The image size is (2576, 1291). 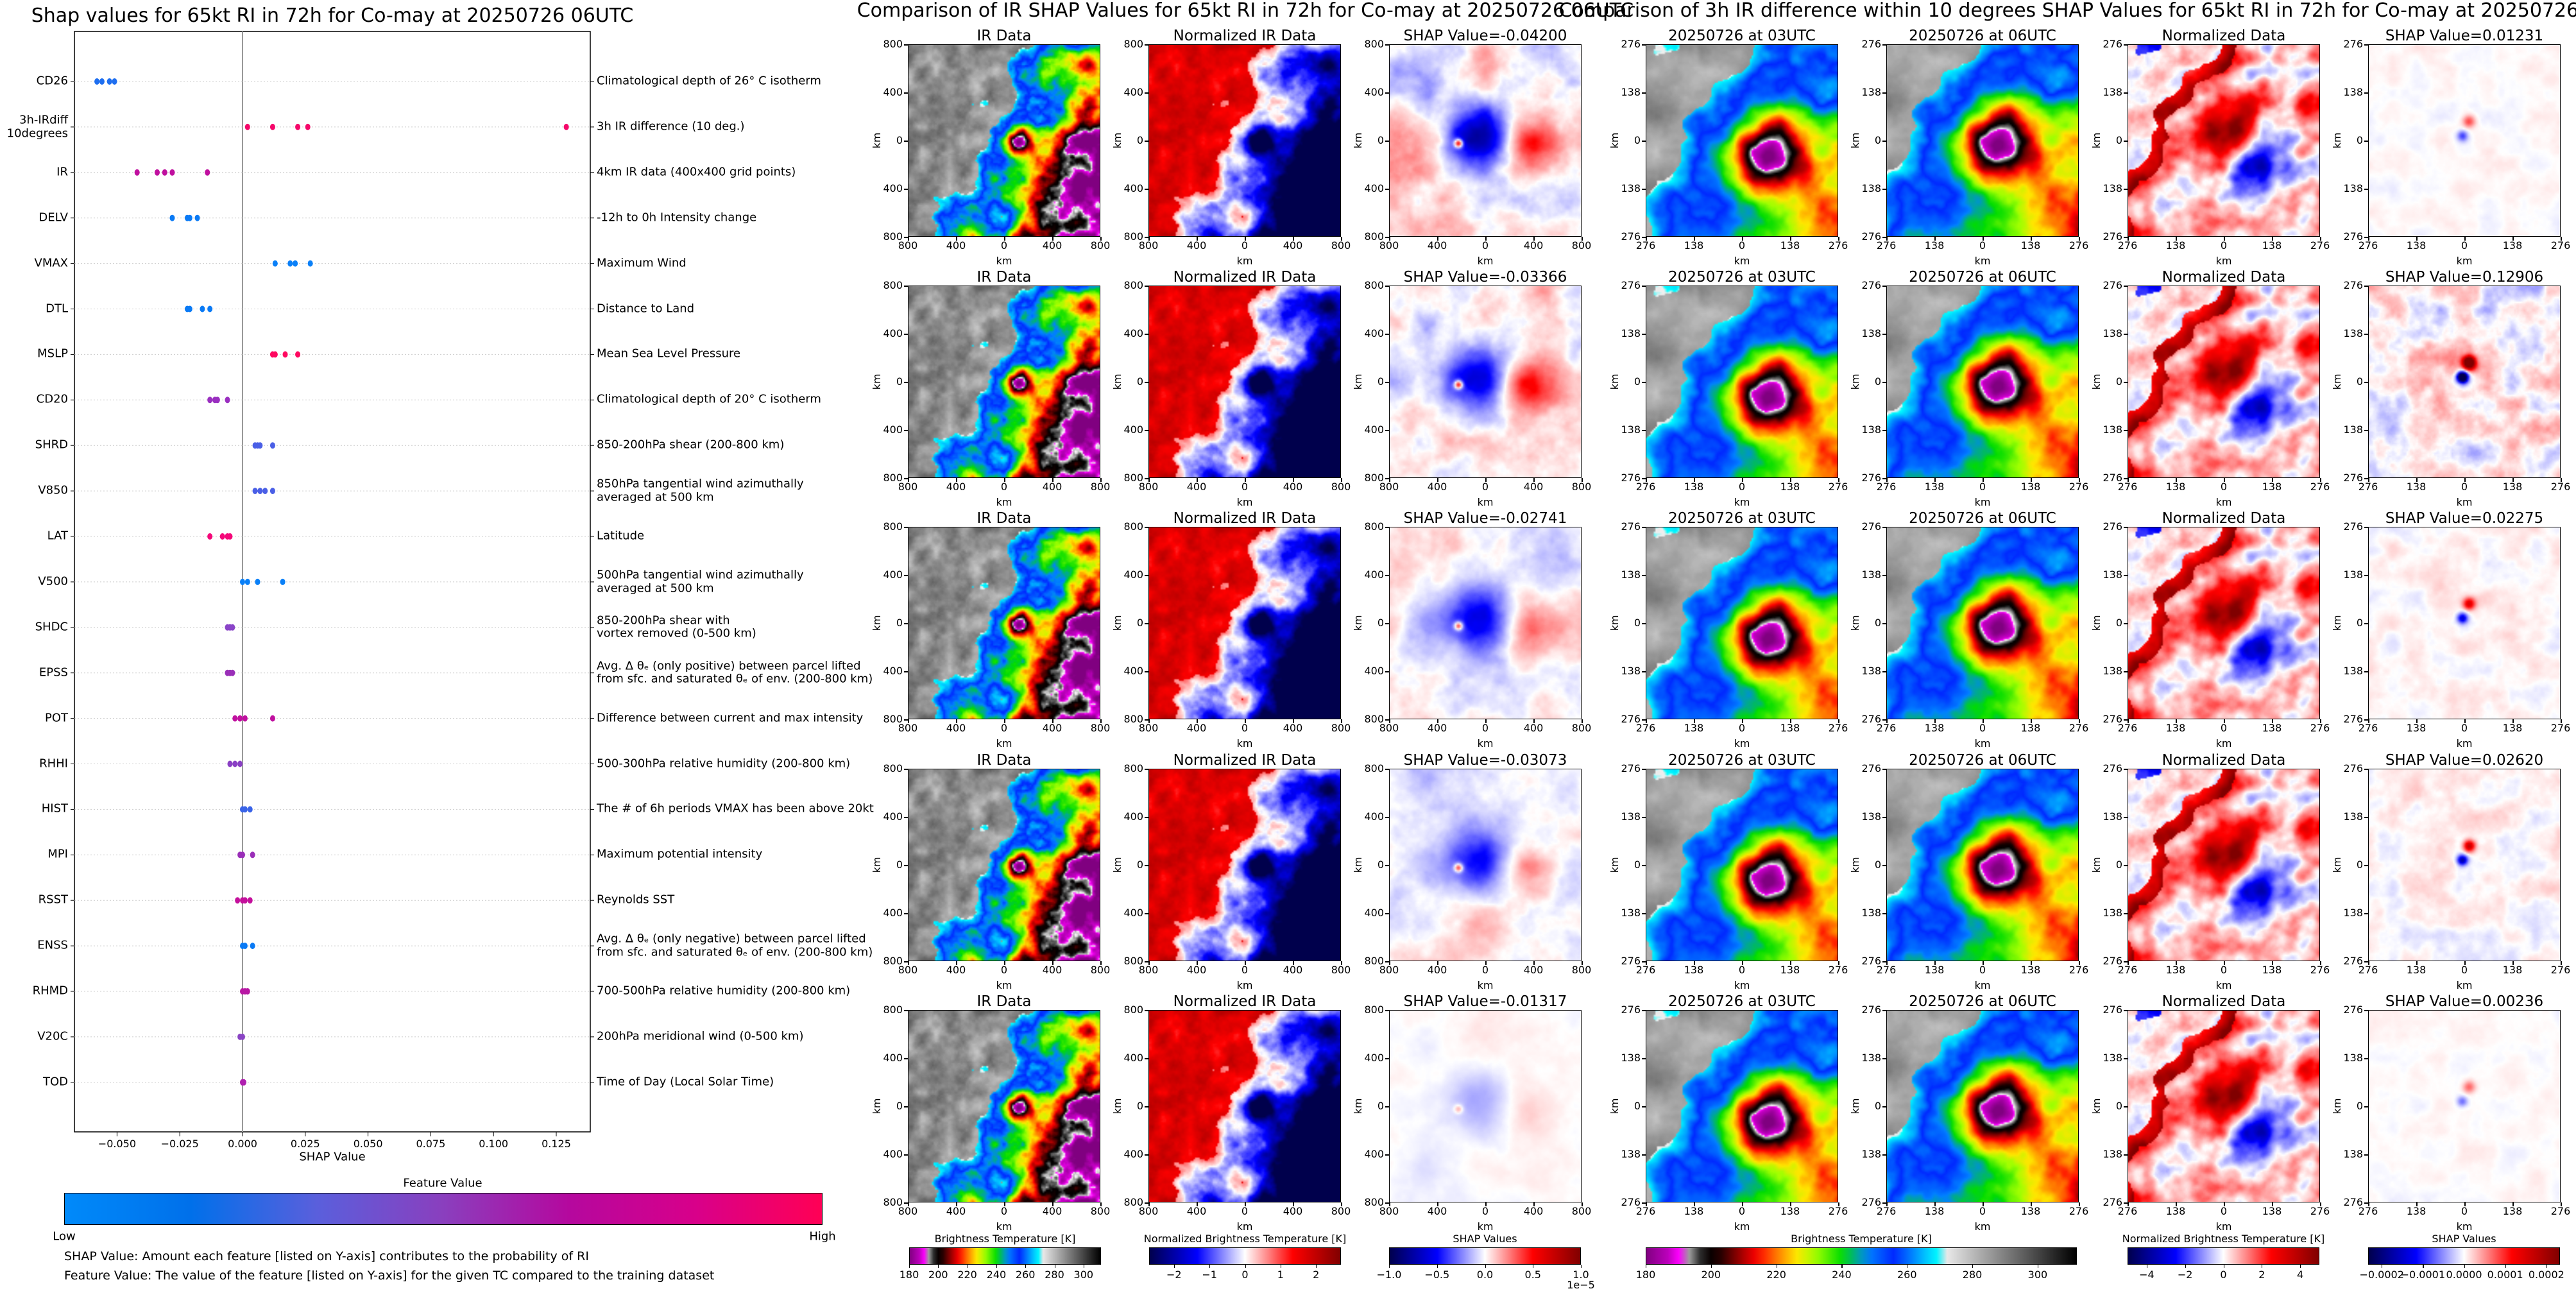 I want to click on x-tick-label: 0.000, so click(x=242, y=1143).